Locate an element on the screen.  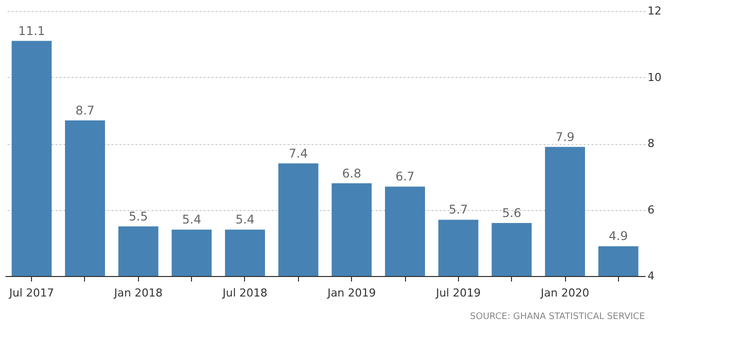
x-tick-label: Jul 2019 is located at coordinates (457, 293).